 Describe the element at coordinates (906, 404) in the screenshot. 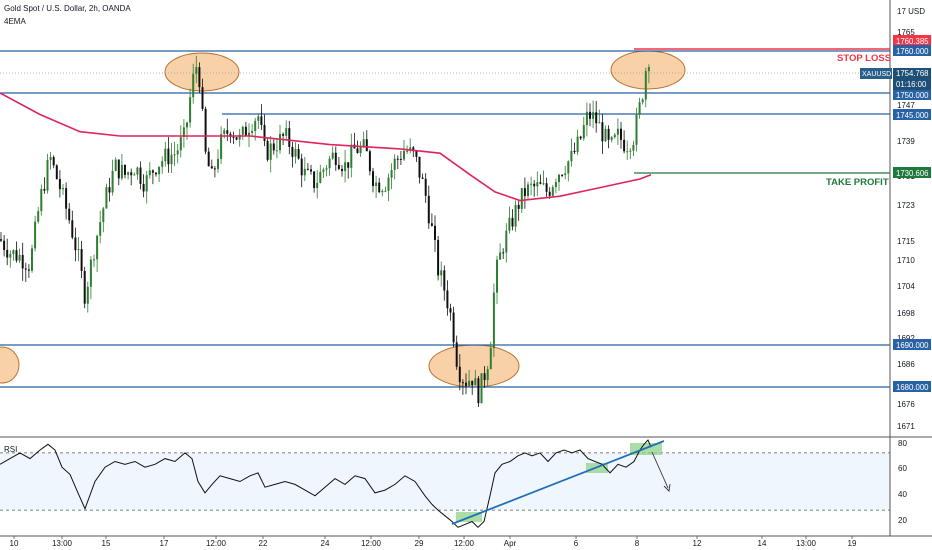

I see `price-tick-label: 1676` at that location.